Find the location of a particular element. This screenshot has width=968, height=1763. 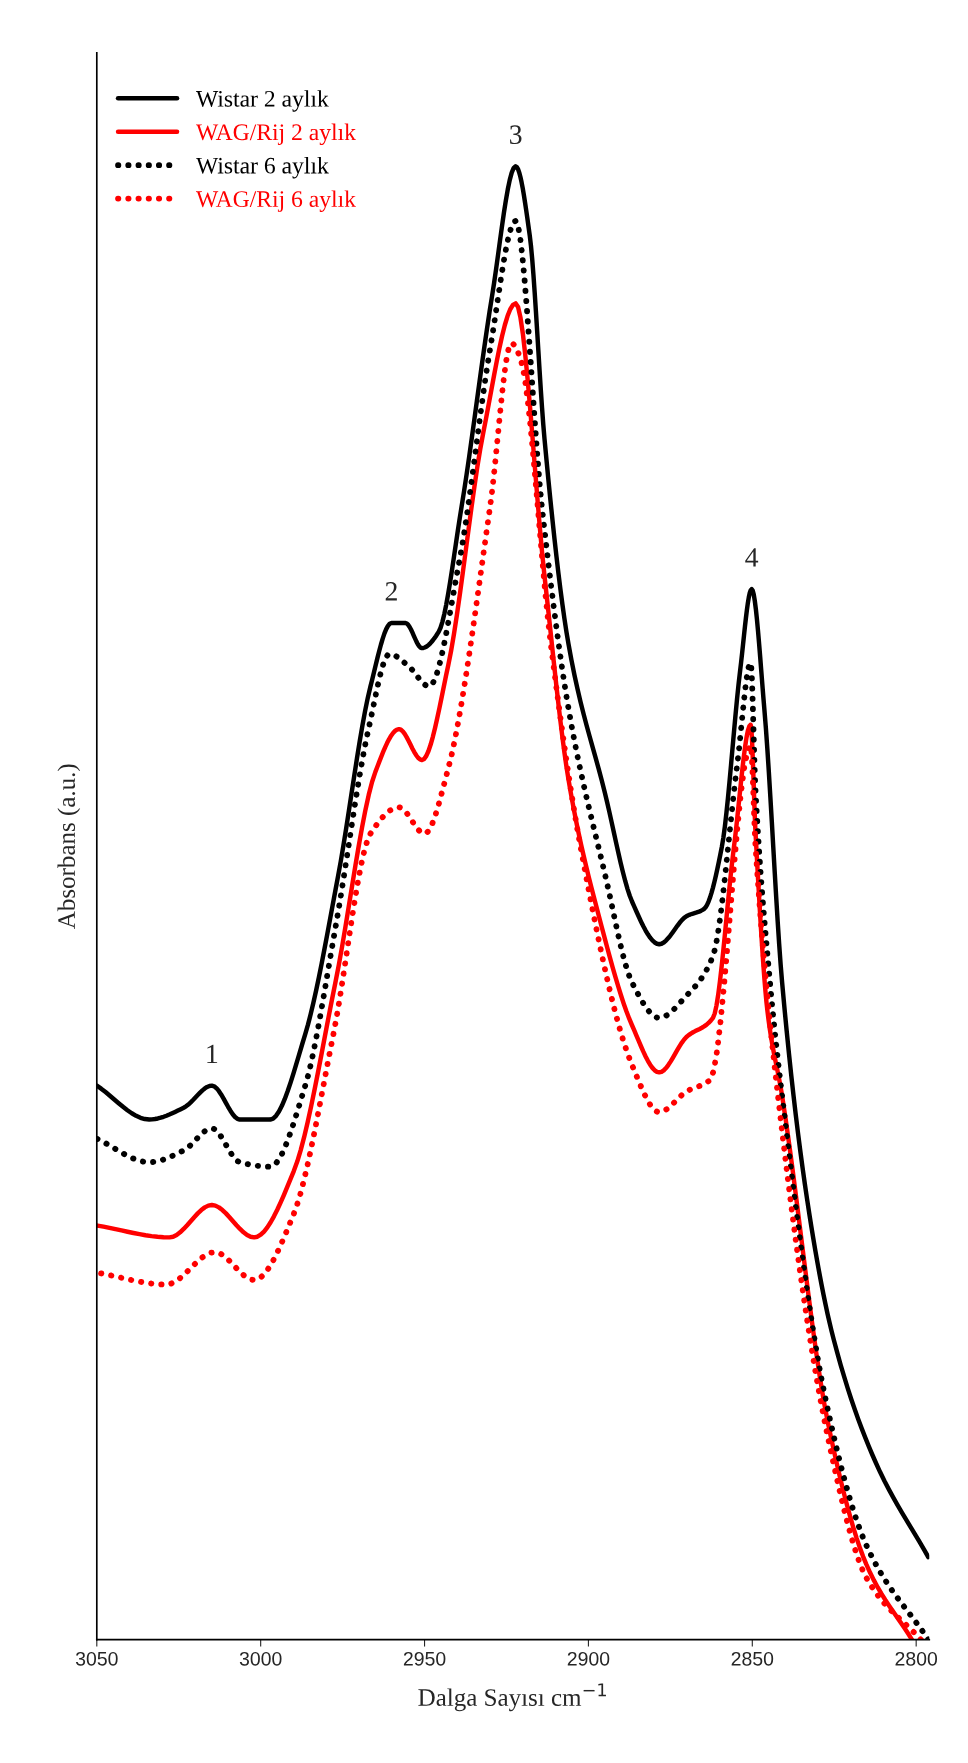

annotation: 3 is located at coordinates (516, 135).